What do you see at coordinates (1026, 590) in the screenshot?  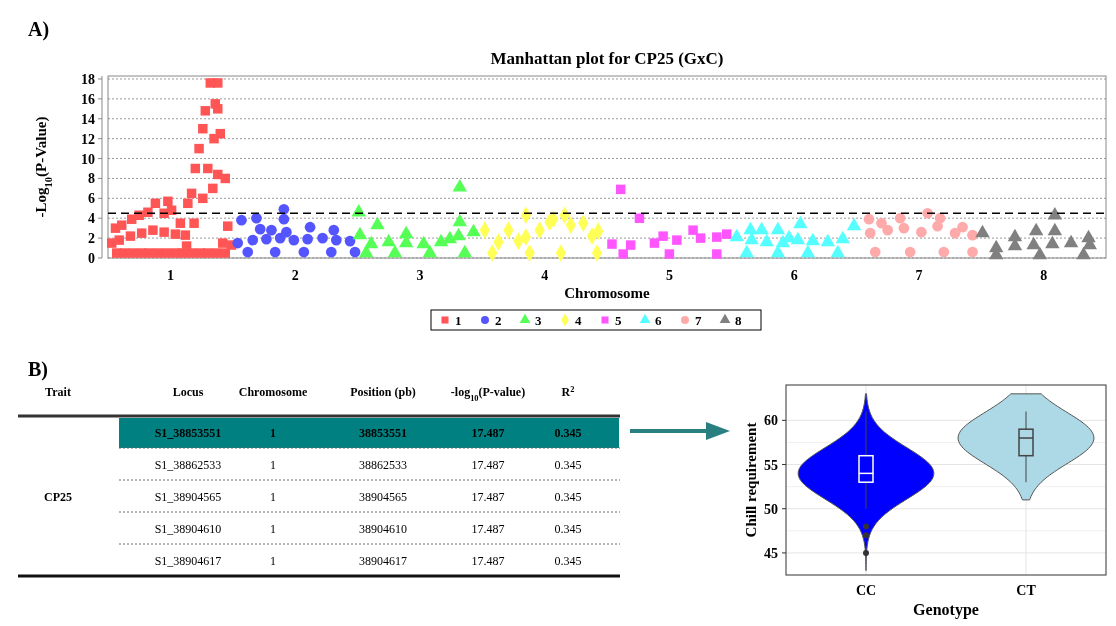 I see `x-tick-label: CT` at bounding box center [1026, 590].